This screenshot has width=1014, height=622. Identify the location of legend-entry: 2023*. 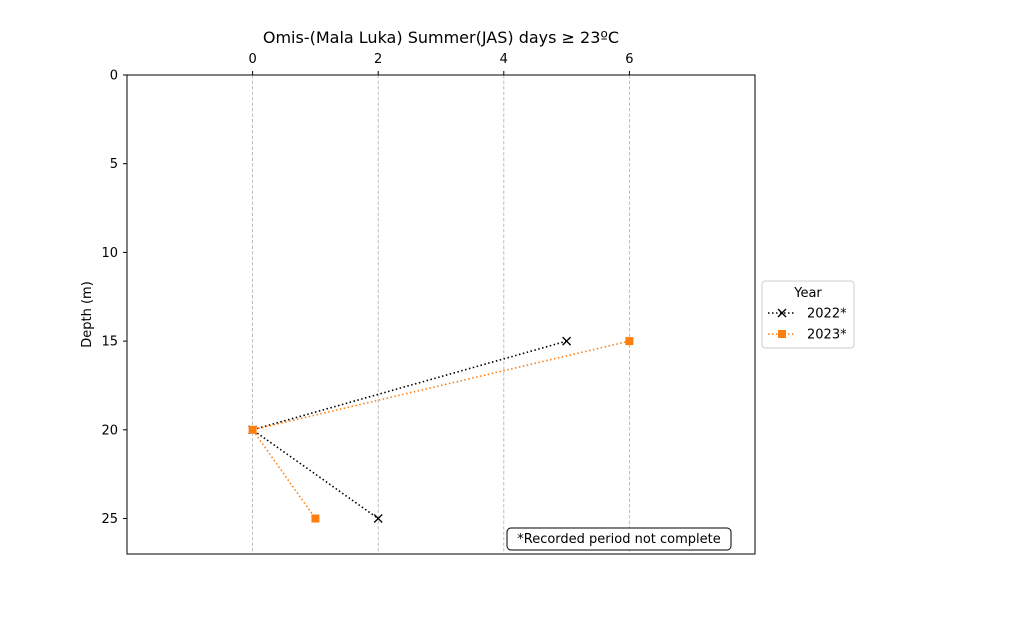
(807, 335).